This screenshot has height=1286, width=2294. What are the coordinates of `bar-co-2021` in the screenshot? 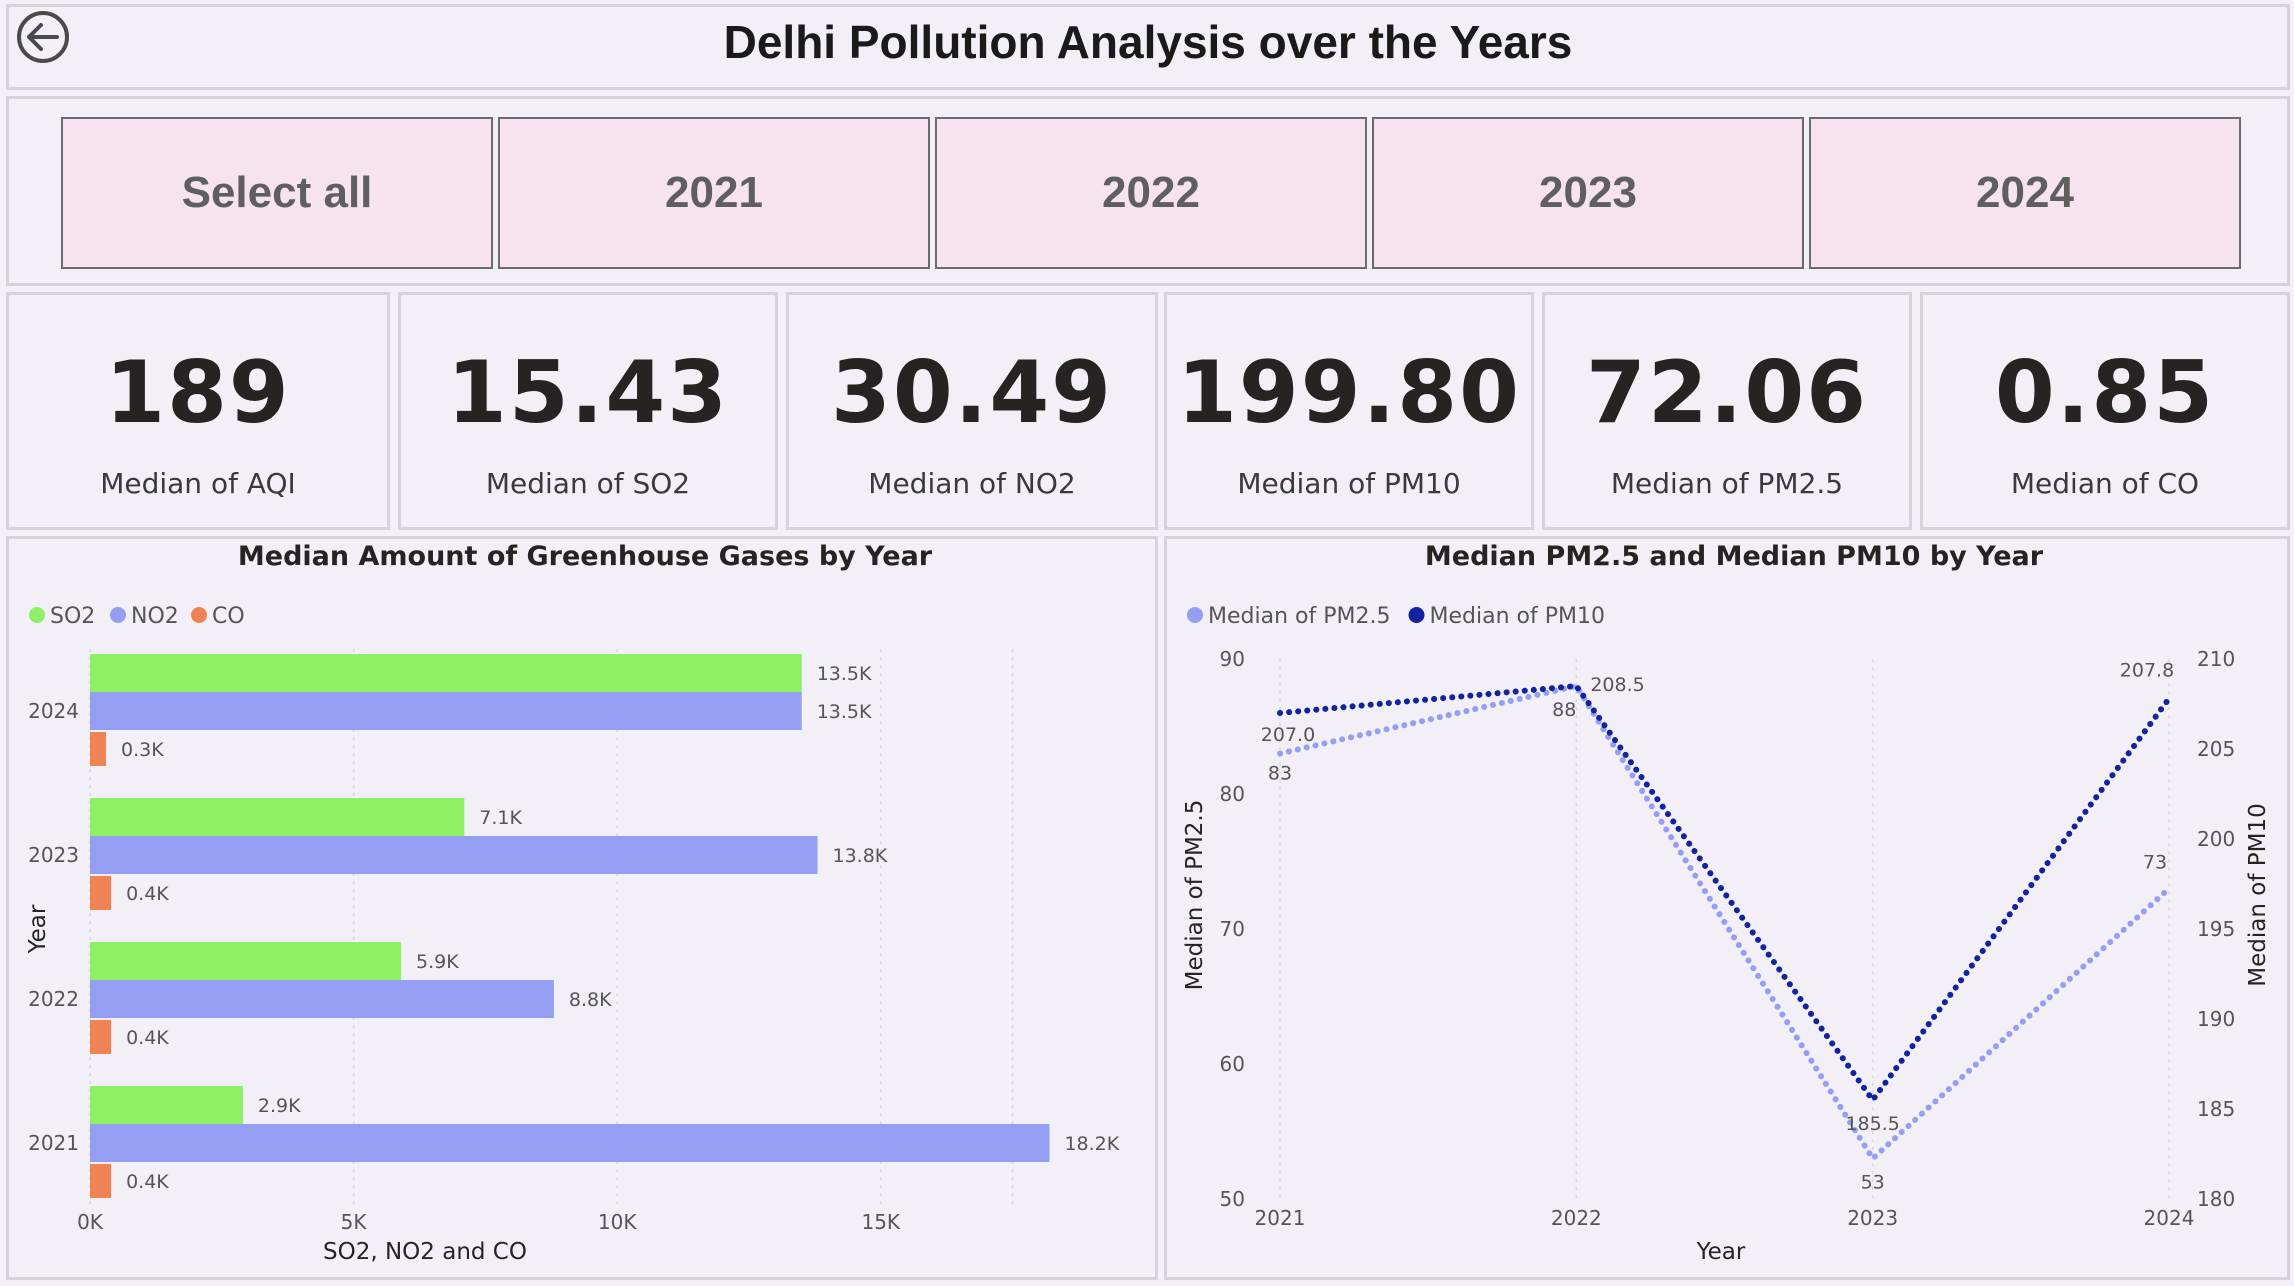 It's located at (101, 1181).